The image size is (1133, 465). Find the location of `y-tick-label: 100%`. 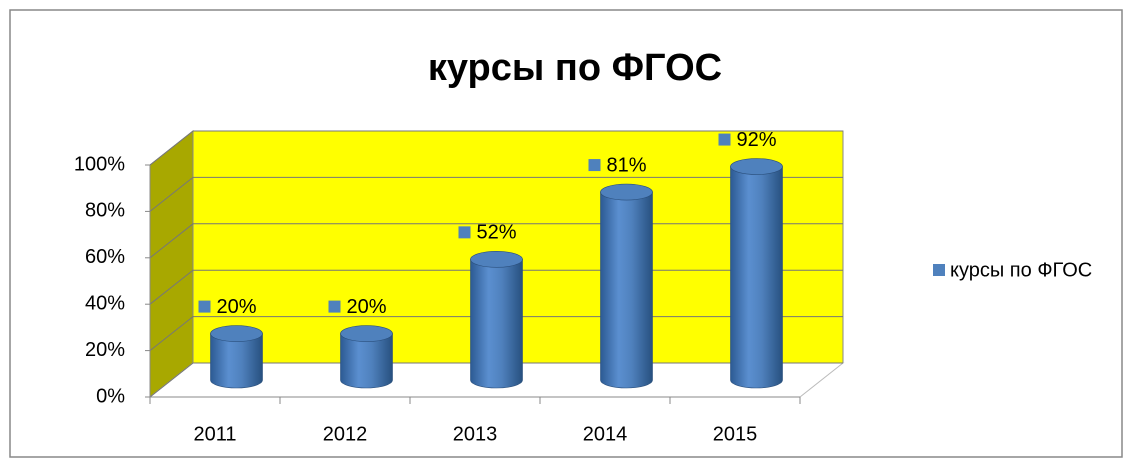

y-tick-label: 100% is located at coordinates (99, 164).